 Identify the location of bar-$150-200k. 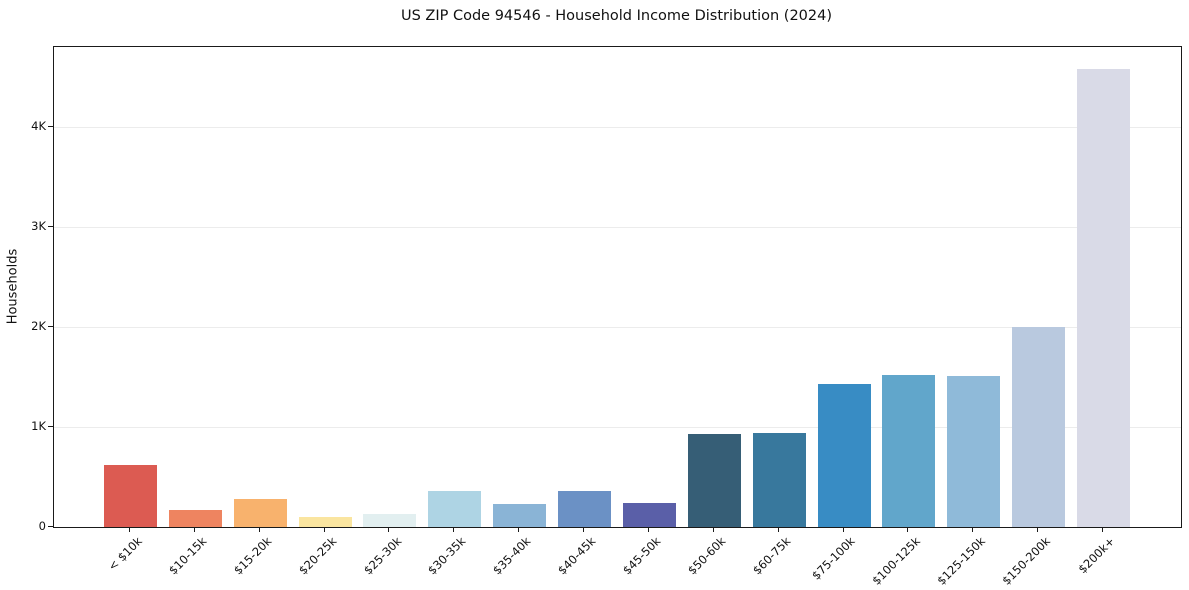
(1039, 427).